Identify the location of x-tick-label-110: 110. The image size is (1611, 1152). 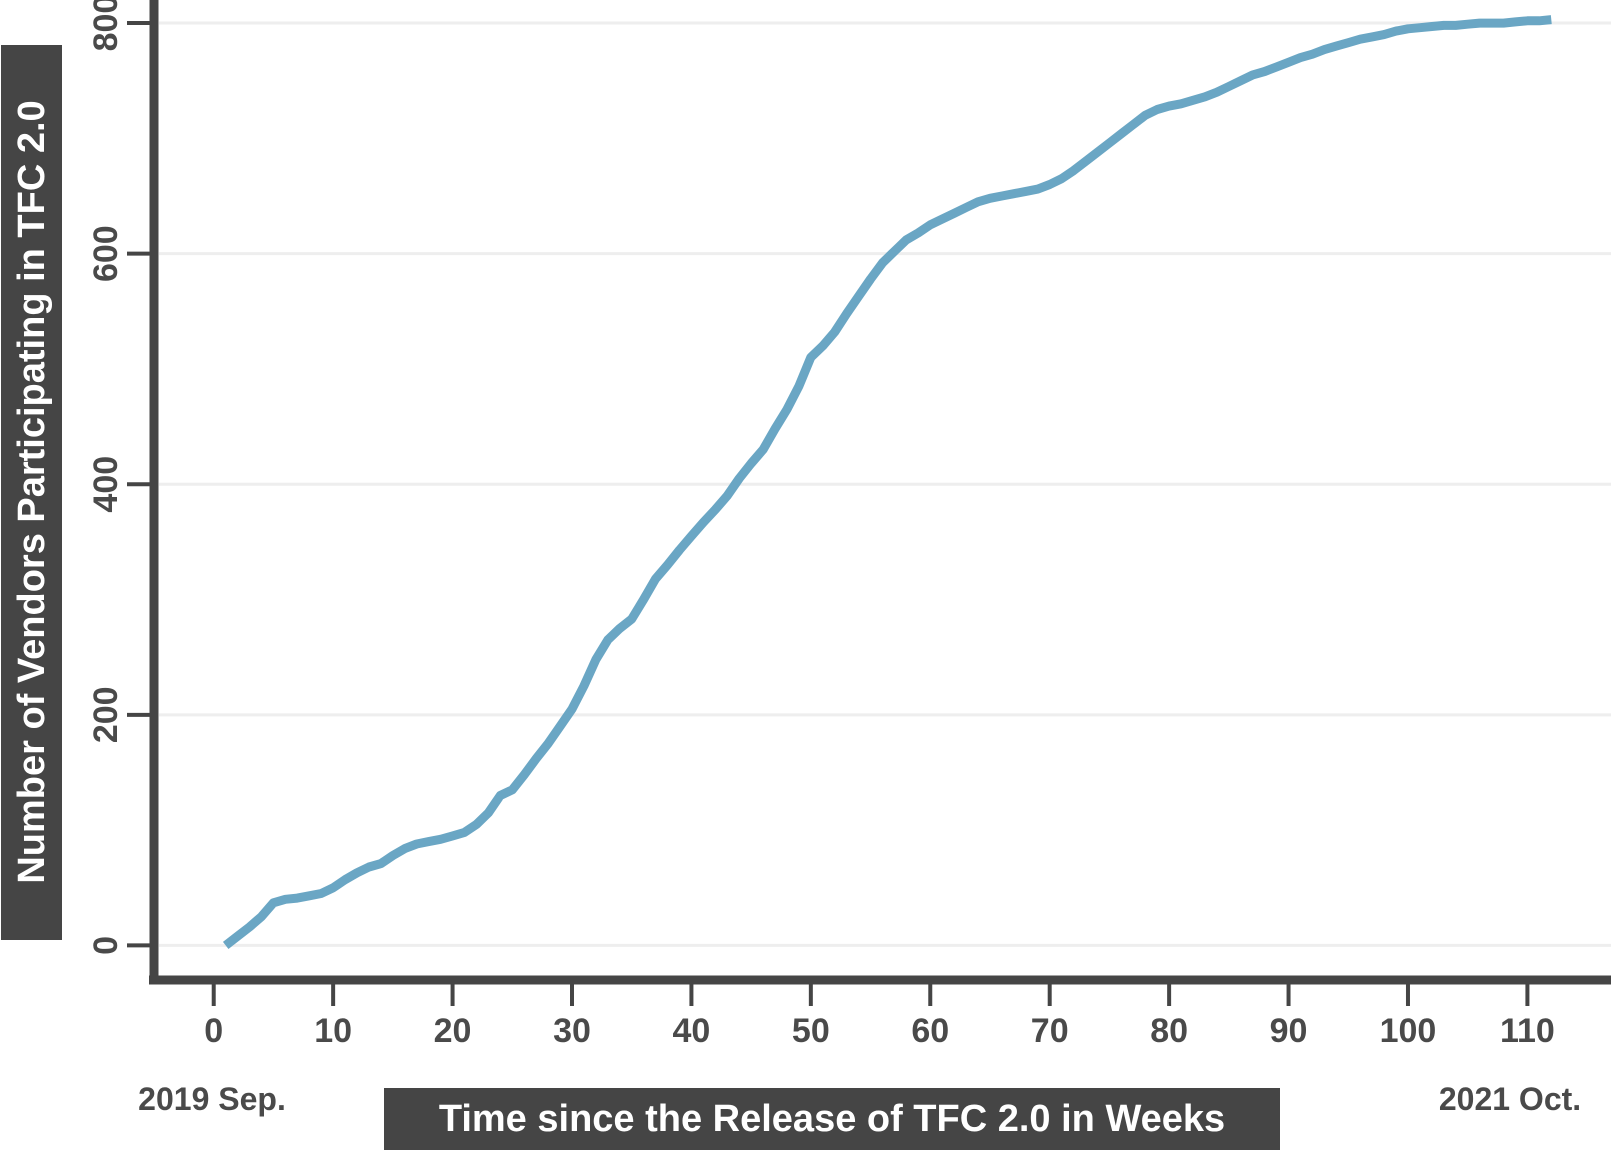
(1527, 1031).